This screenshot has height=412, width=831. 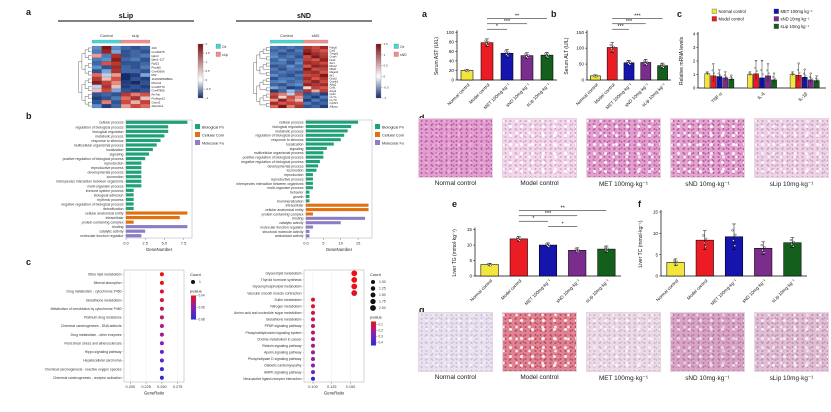 I want to click on svg-text: Cml1, so click(x=333, y=88).